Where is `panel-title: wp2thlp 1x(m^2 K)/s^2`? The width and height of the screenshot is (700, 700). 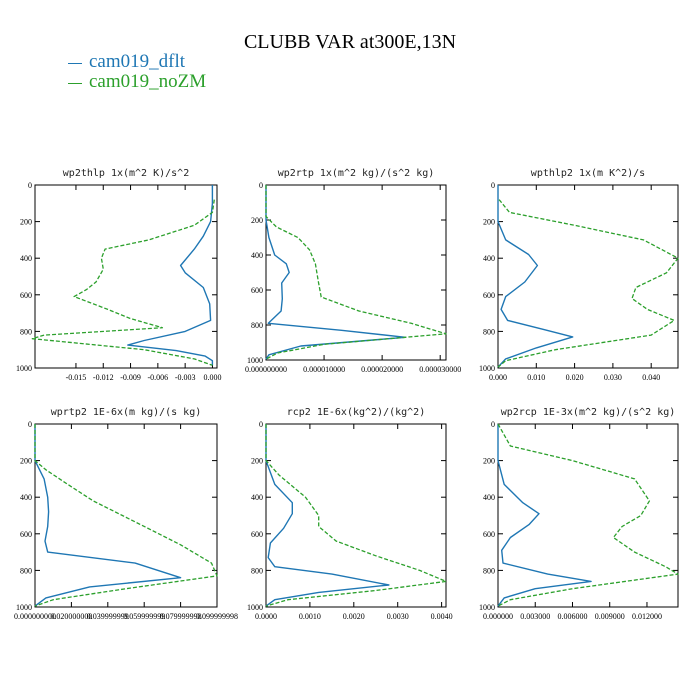
panel-title: wp2thlp 1x(m^2 K)/s^2 is located at coordinates (126, 173).